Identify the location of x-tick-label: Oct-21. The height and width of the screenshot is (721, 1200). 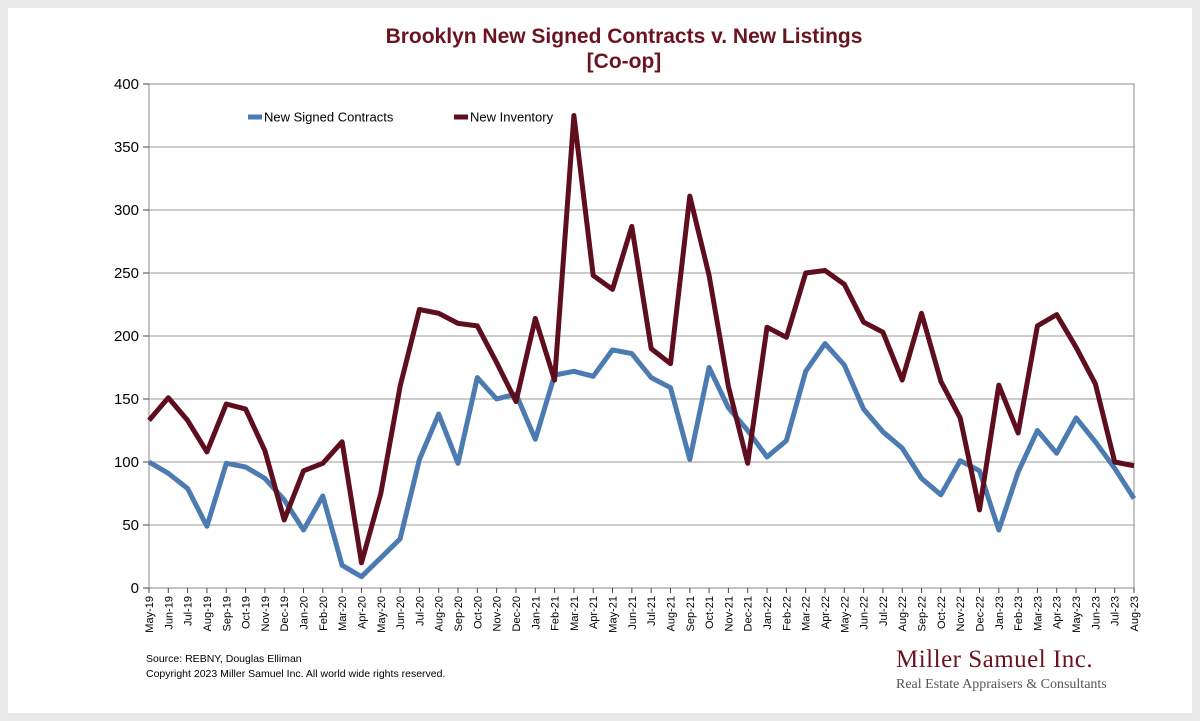
(710, 612).